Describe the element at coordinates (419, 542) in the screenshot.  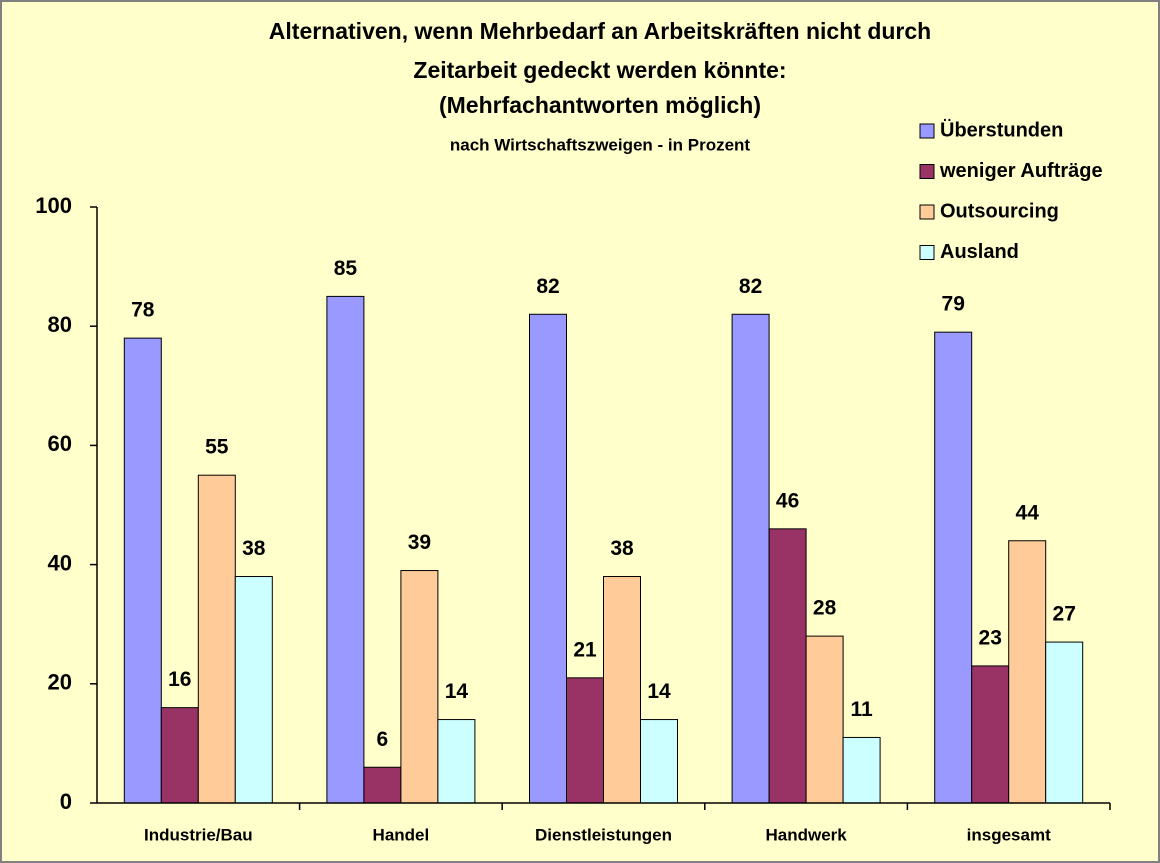
I see `data-label: 39` at that location.